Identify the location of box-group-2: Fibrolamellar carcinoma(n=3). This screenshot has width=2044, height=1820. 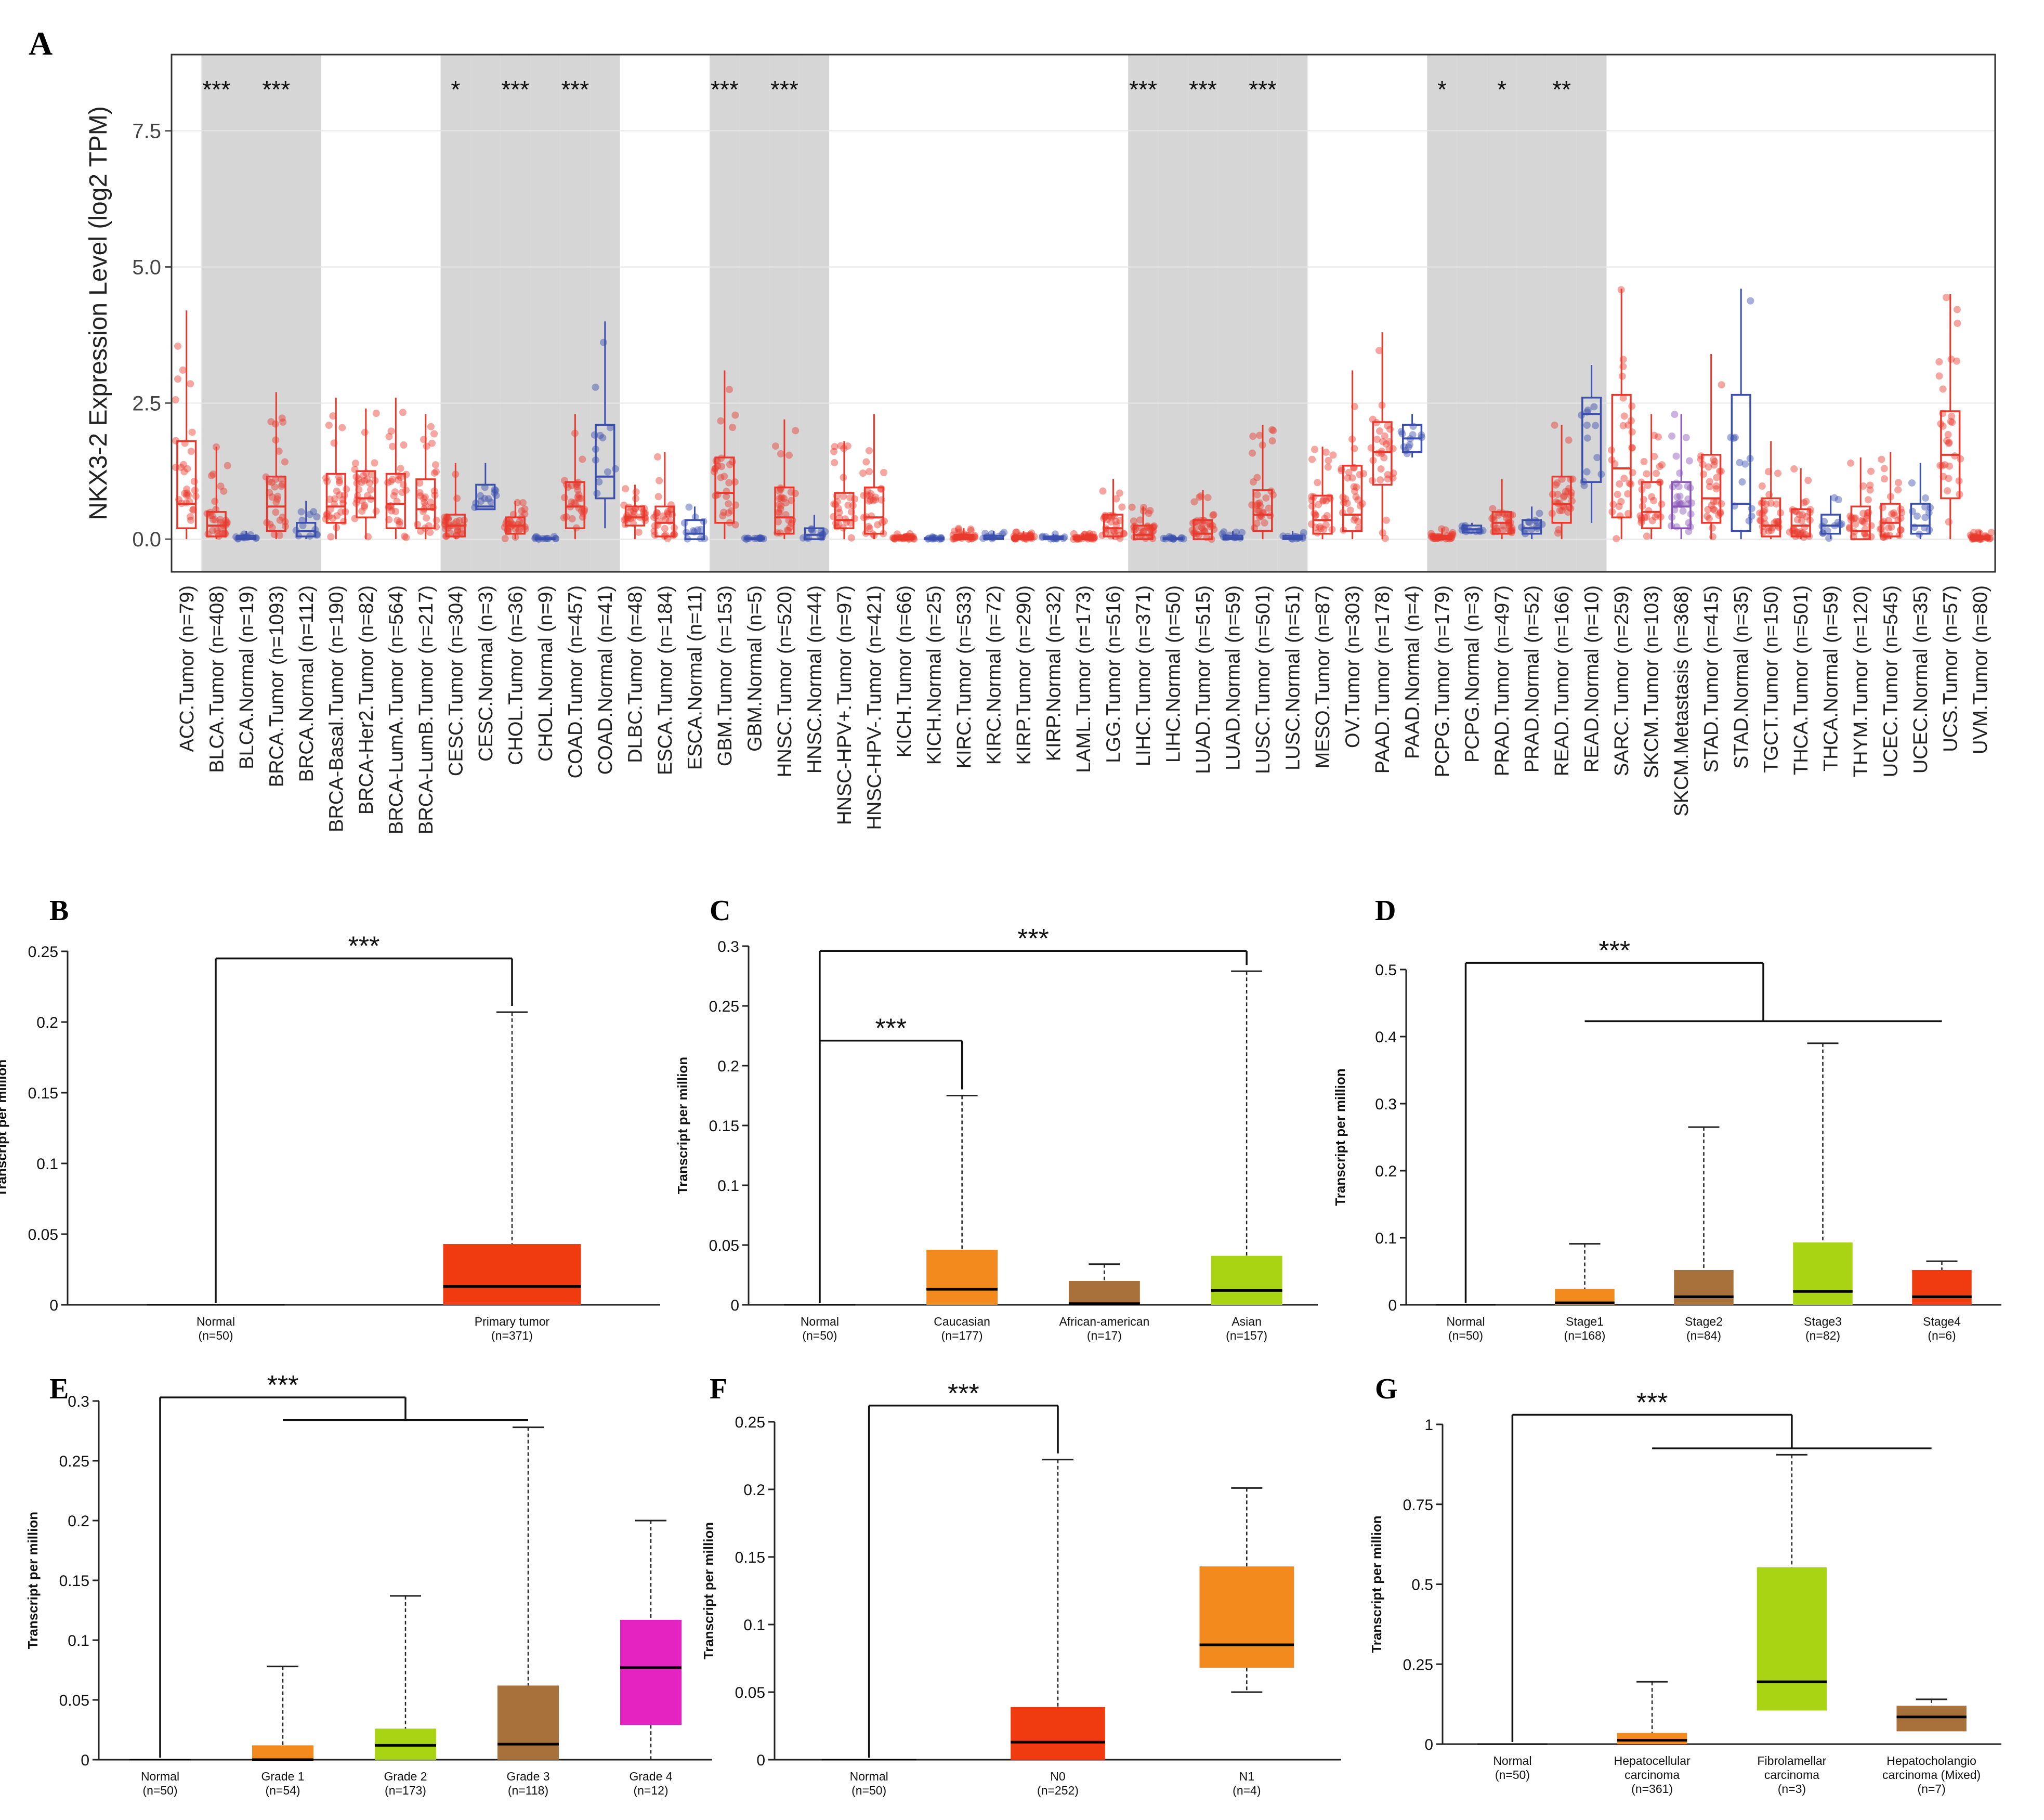
(1792, 1625).